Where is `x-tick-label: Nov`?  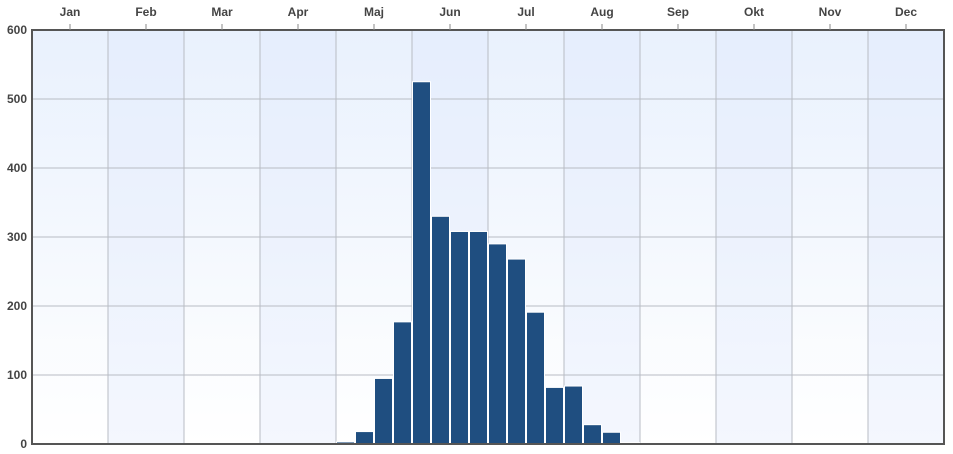 x-tick-label: Nov is located at coordinates (830, 12).